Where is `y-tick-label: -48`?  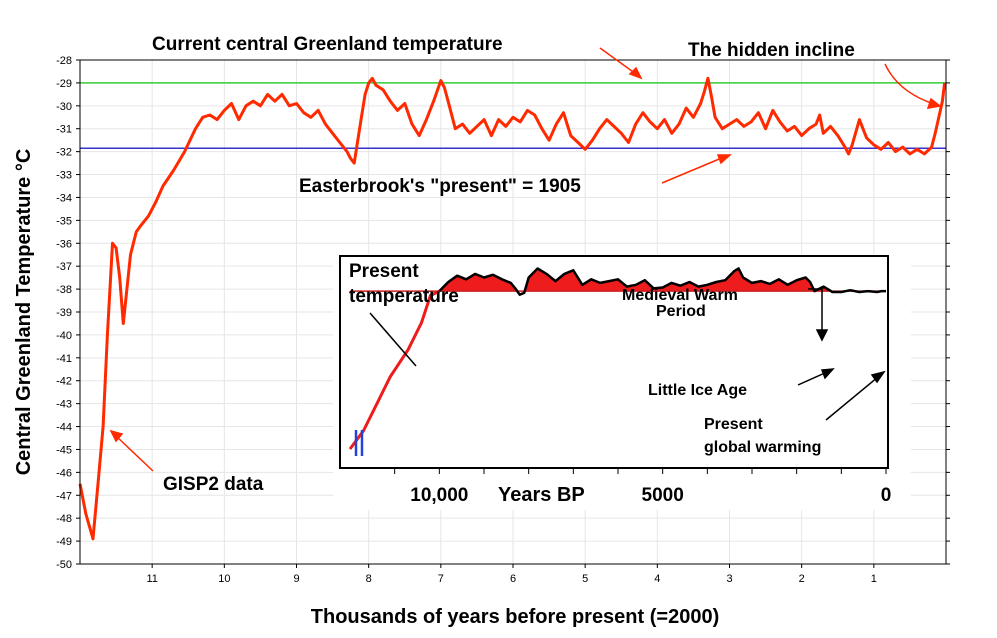
y-tick-label: -48 is located at coordinates (64, 519).